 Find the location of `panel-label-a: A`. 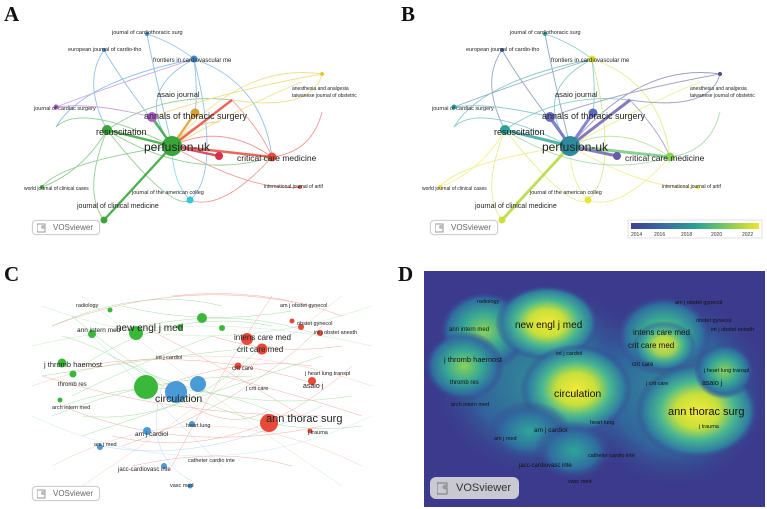

panel-label-a: A is located at coordinates (12, 14).